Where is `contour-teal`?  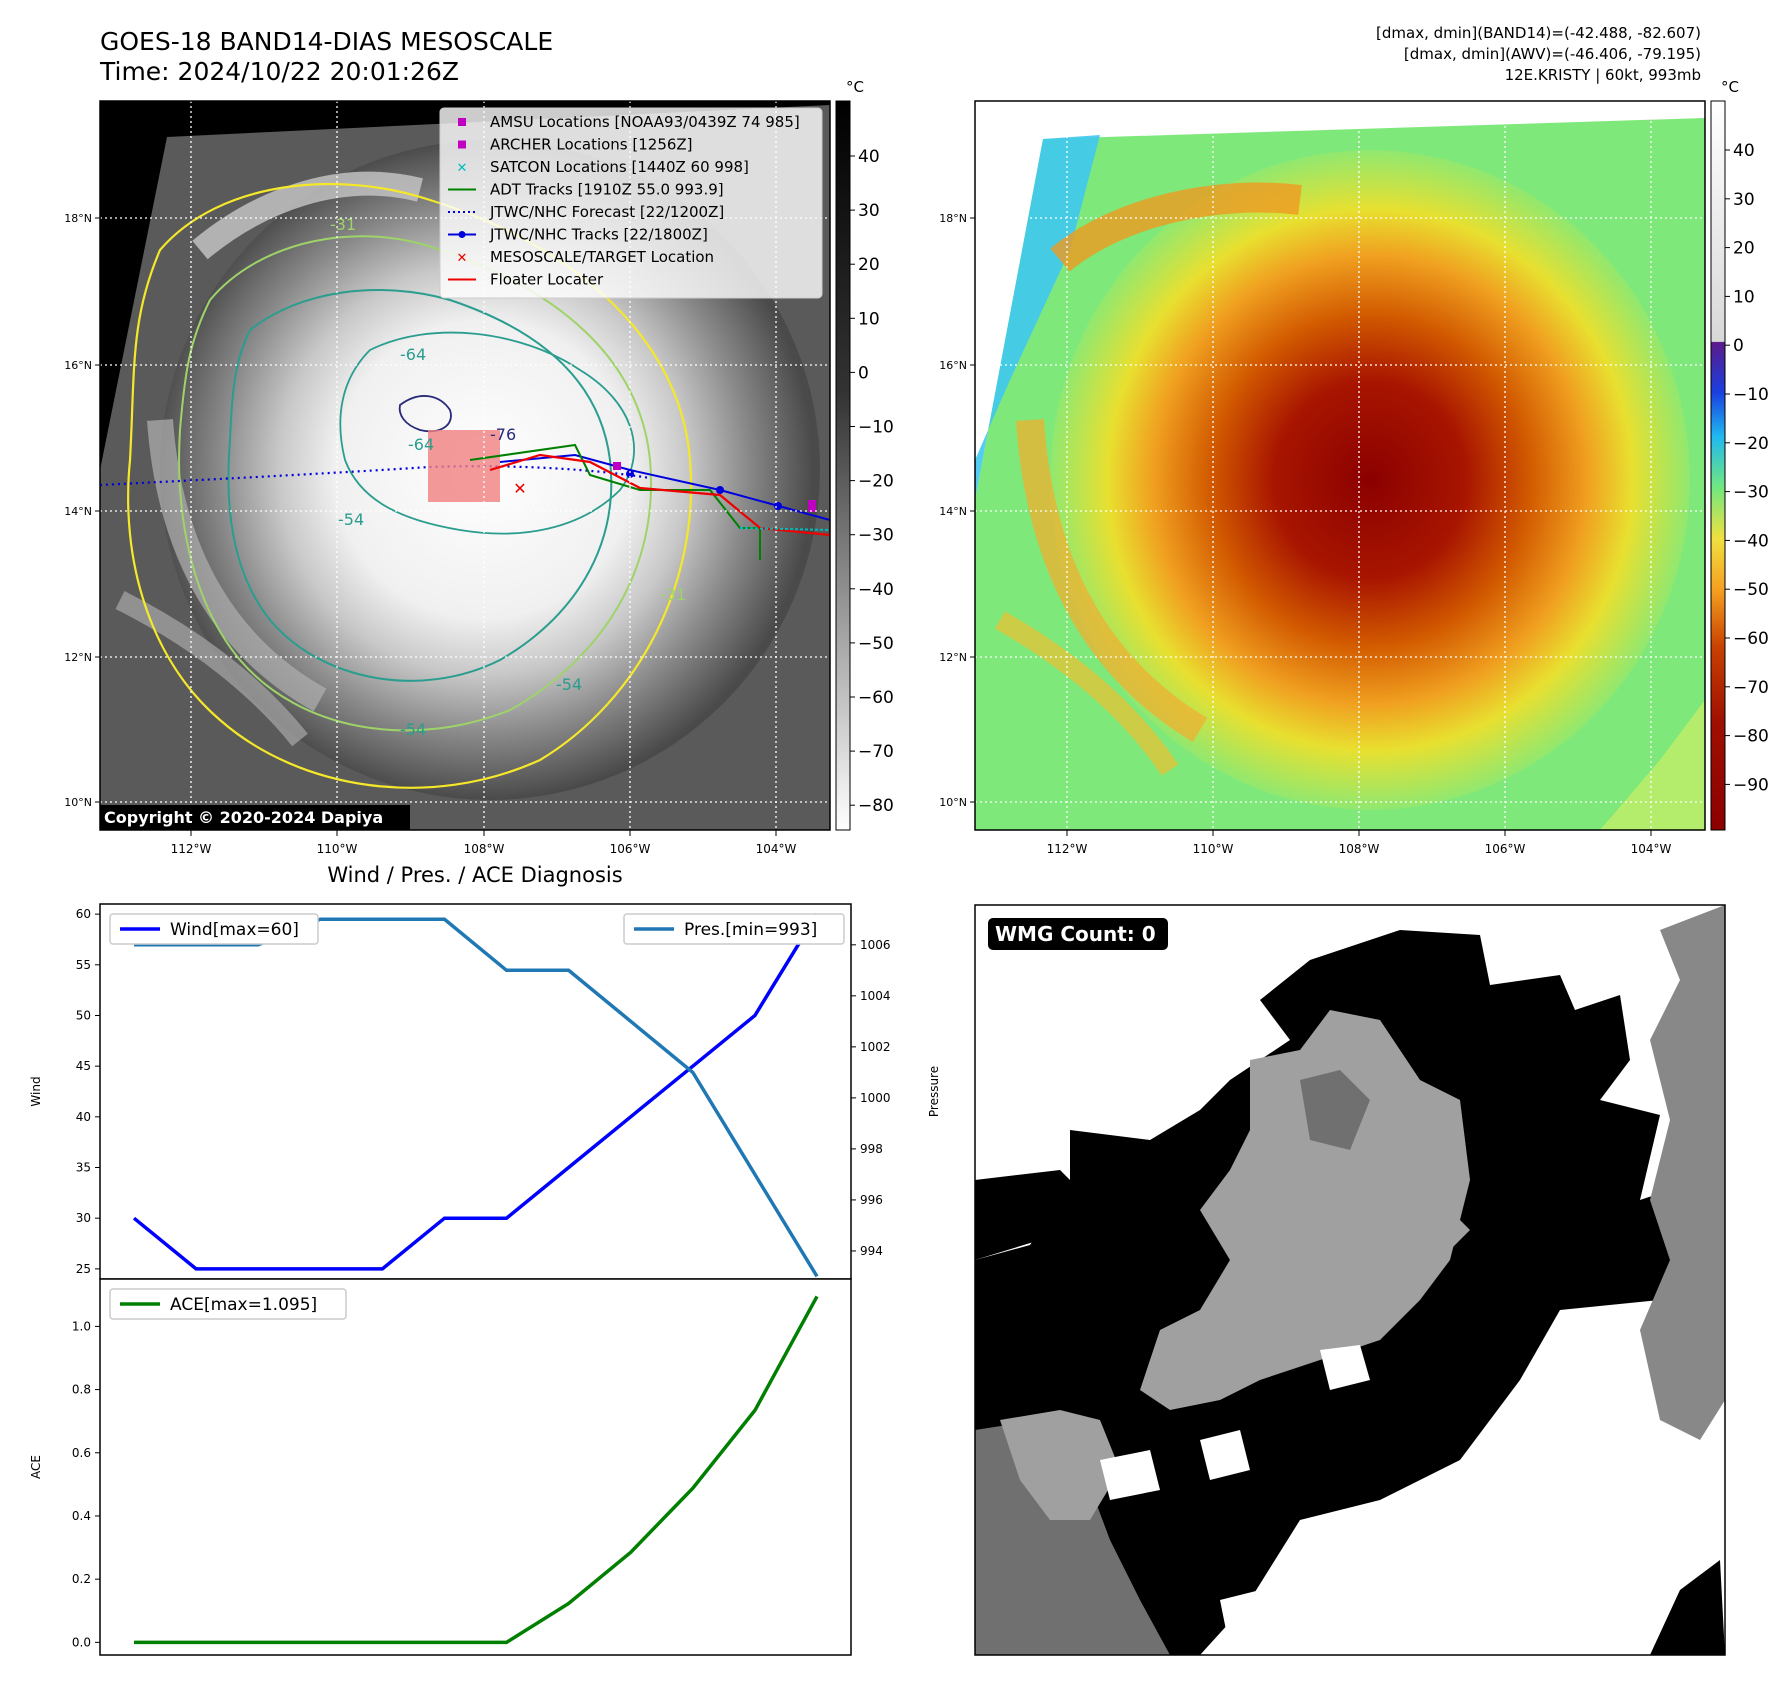 contour-teal is located at coordinates (420, 485).